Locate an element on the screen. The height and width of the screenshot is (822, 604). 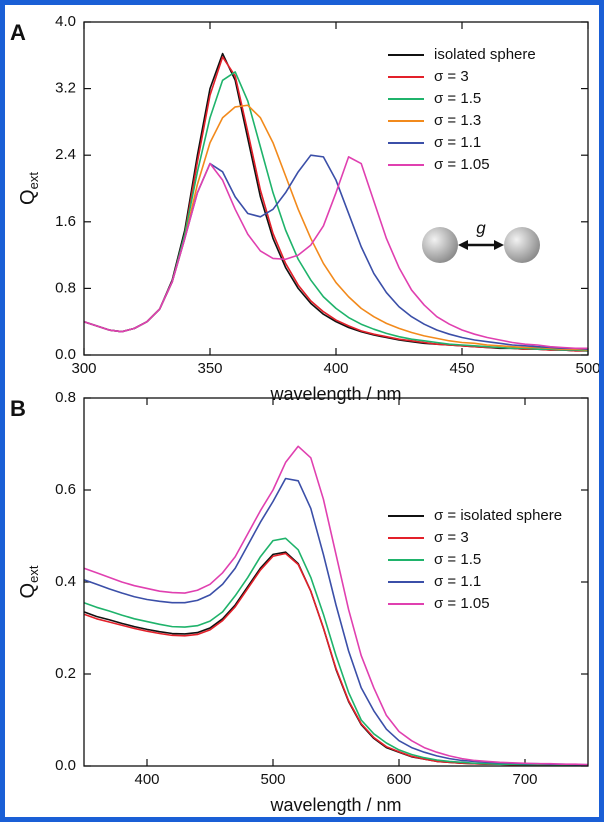
gap-label: g is located at coordinates (481, 227).